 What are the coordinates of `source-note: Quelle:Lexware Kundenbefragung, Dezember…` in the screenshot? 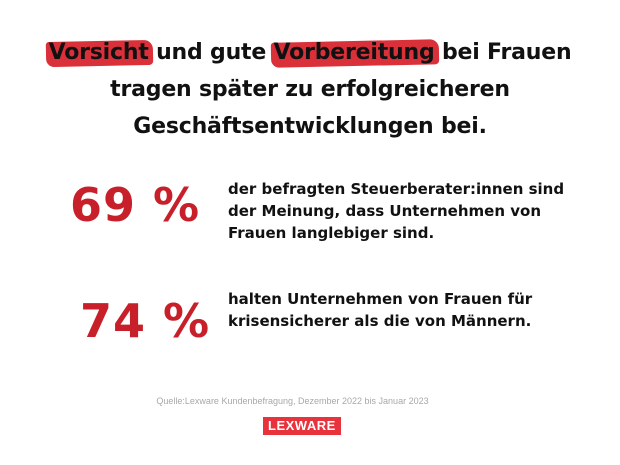 It's located at (292, 401).